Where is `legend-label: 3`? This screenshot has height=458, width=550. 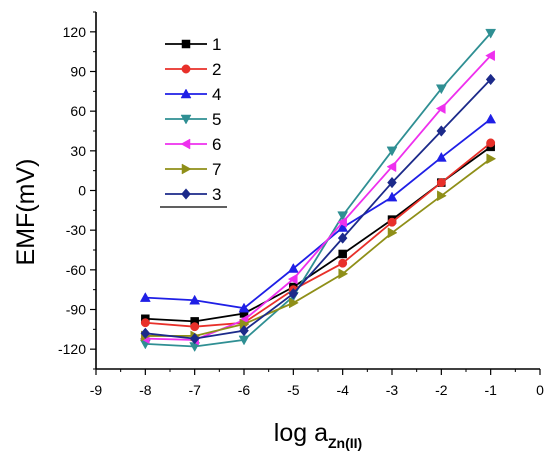 legend-label: 3 is located at coordinates (216, 194).